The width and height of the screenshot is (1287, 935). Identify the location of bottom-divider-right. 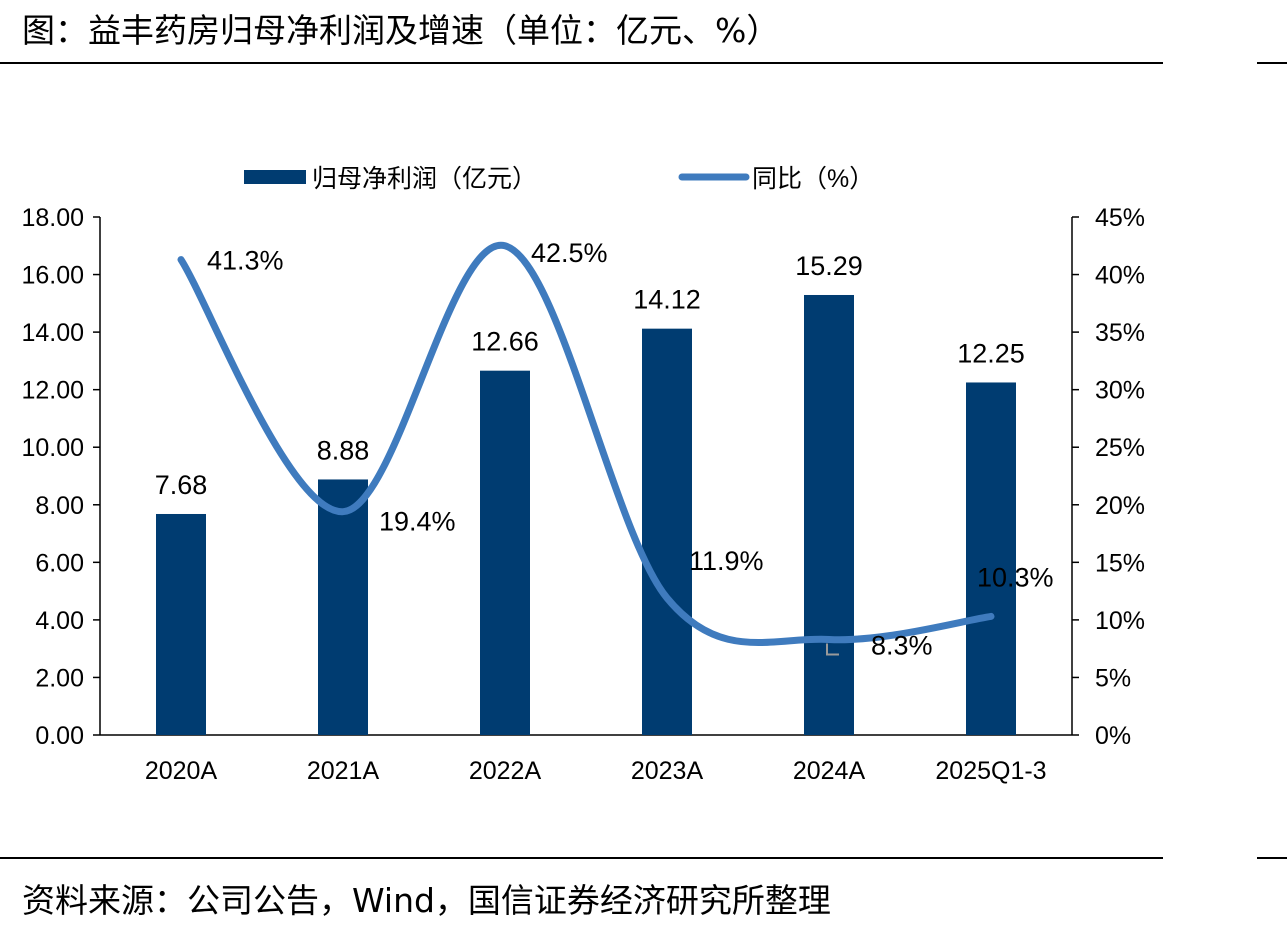
(1272, 858).